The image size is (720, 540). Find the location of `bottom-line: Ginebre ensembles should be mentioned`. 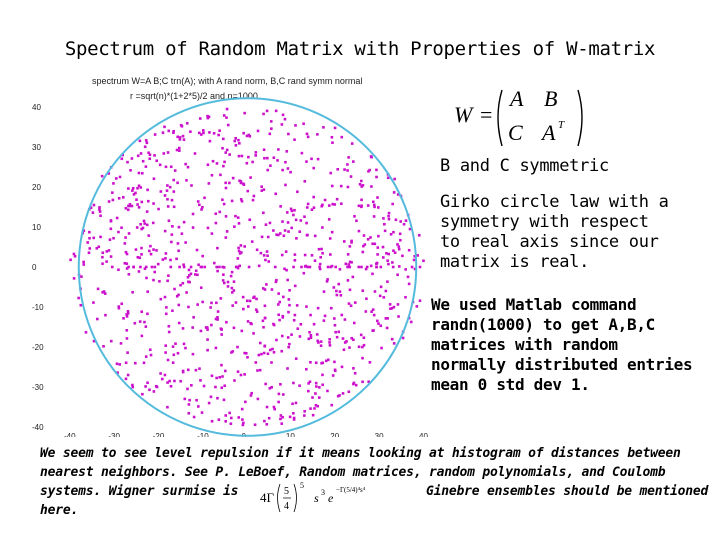

bottom-line: Ginebre ensembles should be mentioned is located at coordinates (567, 491).